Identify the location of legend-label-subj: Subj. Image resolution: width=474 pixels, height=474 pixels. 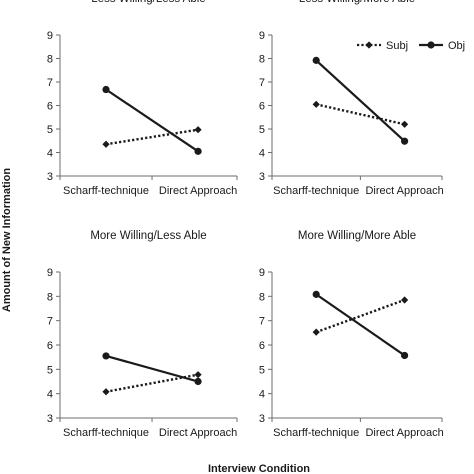
(397, 46).